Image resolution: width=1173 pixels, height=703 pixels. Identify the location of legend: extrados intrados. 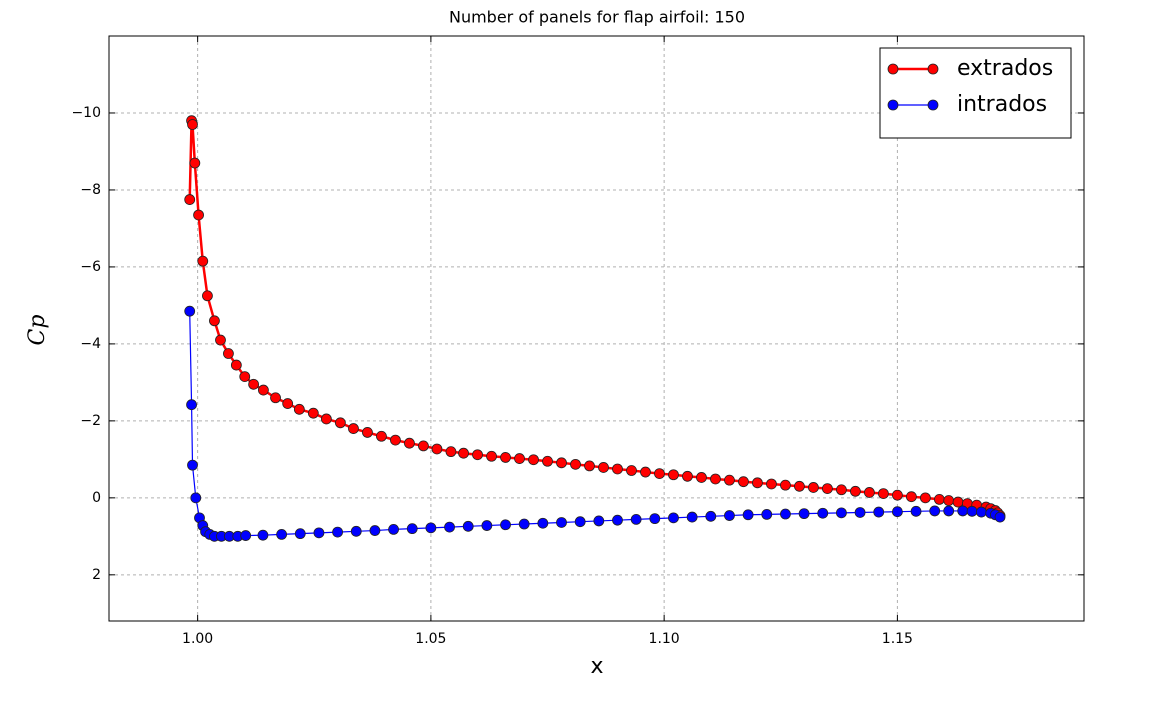
(975, 93).